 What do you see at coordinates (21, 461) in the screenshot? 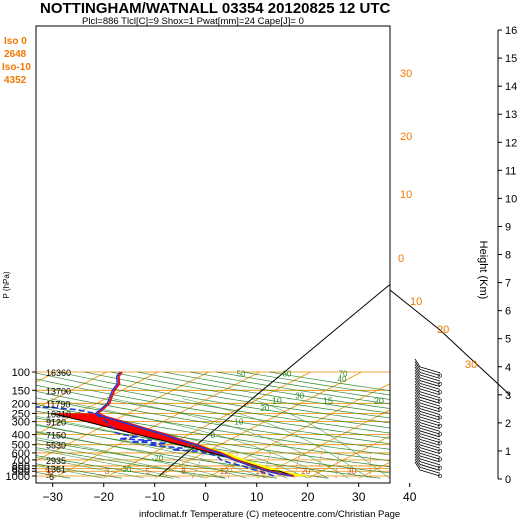
I see `pressure-tick-label: 700` at bounding box center [21, 461].